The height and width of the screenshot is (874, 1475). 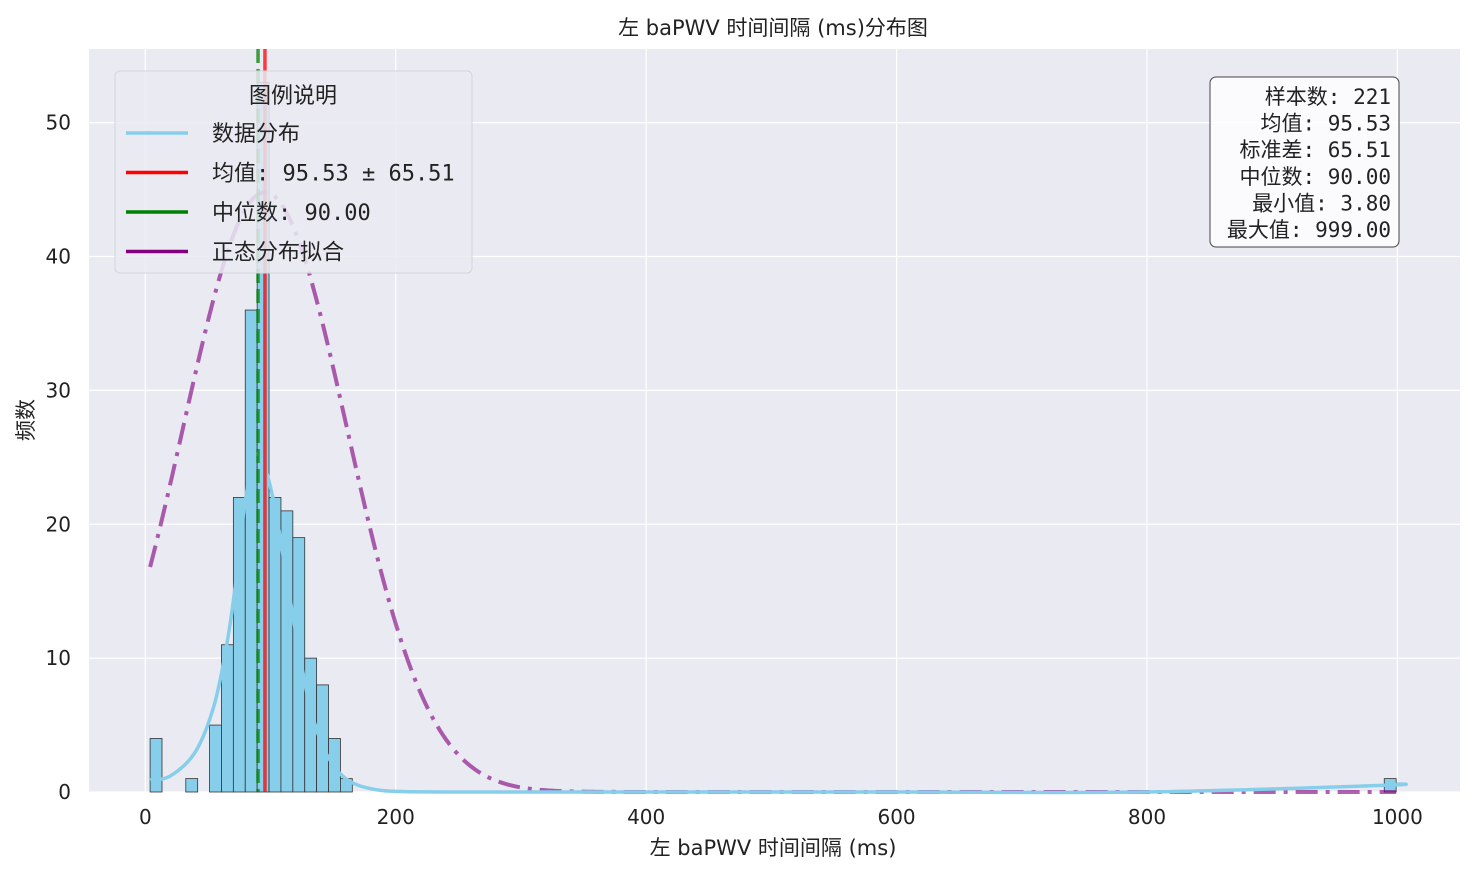 What do you see at coordinates (1397, 817) in the screenshot?
I see `x-tick-label: 1000` at bounding box center [1397, 817].